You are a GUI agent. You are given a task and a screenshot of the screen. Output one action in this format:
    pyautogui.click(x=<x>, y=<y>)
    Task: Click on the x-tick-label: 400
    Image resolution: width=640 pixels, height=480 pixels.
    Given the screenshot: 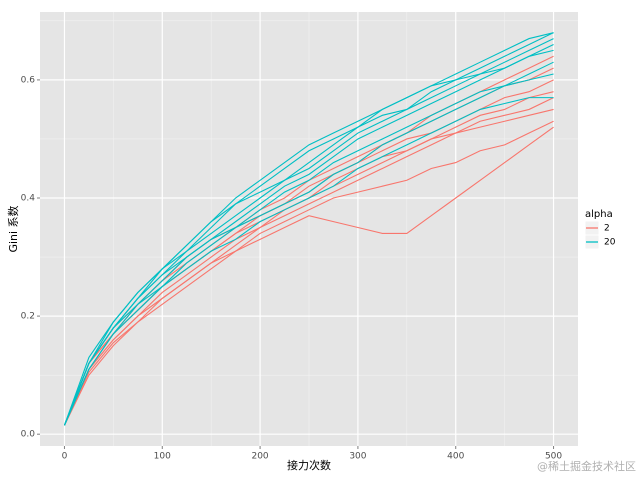 What is the action you would take?
    pyautogui.click(x=455, y=457)
    